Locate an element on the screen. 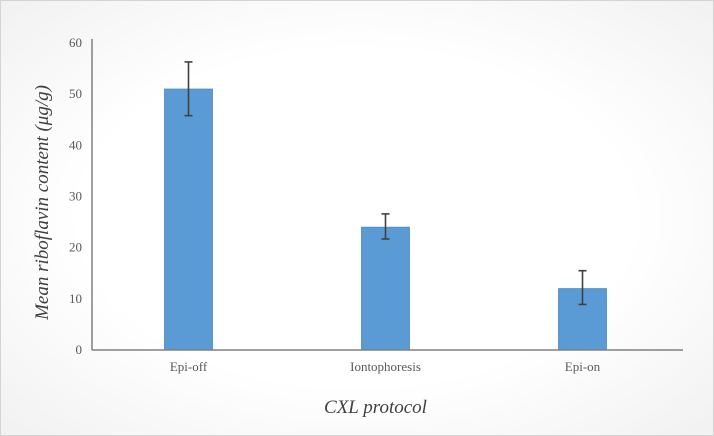 The height and width of the screenshot is (436, 714). x-axis-title: CXL protocol is located at coordinates (375, 407).